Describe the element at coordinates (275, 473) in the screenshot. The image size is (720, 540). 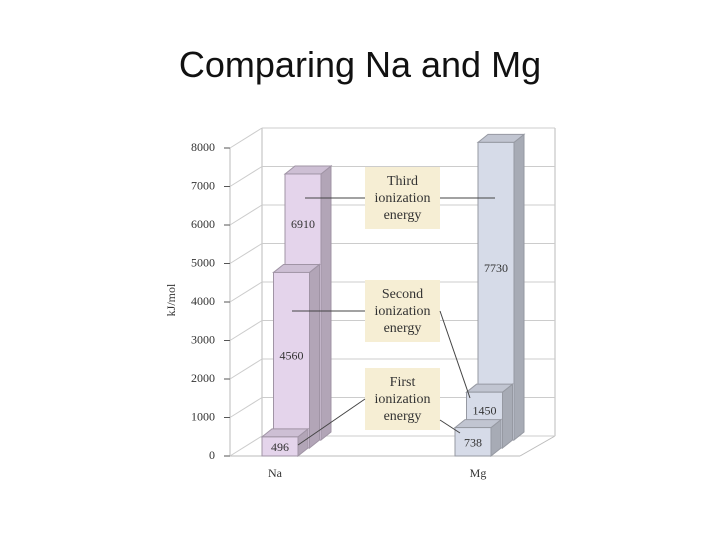
I see `x-tick-label: Na` at that location.